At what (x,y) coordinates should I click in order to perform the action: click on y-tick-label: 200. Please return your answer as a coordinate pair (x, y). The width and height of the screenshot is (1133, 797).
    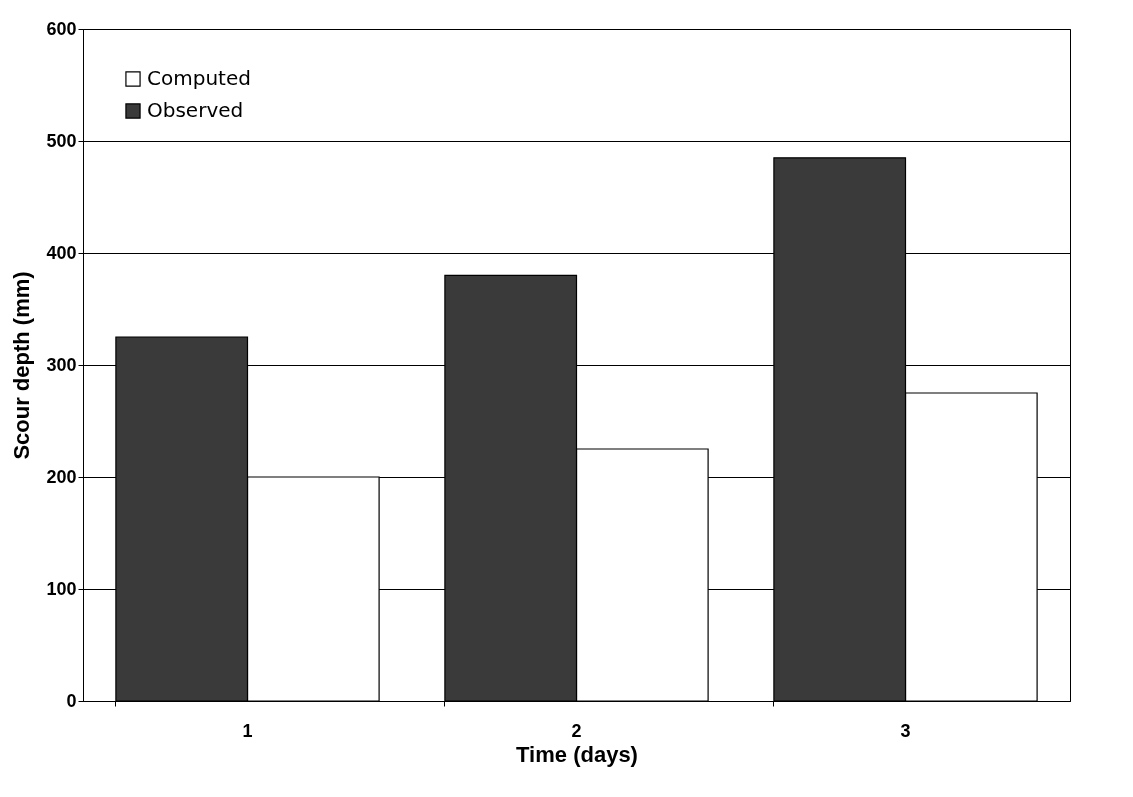
    Looking at the image, I should click on (61, 476).